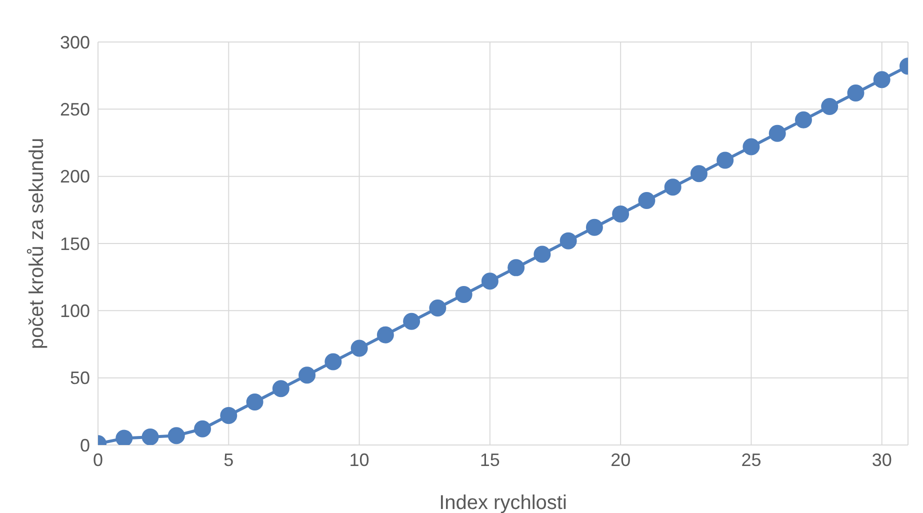 This screenshot has height=513, width=923. What do you see at coordinates (490, 460) in the screenshot?
I see `x-tick-label: 15` at bounding box center [490, 460].